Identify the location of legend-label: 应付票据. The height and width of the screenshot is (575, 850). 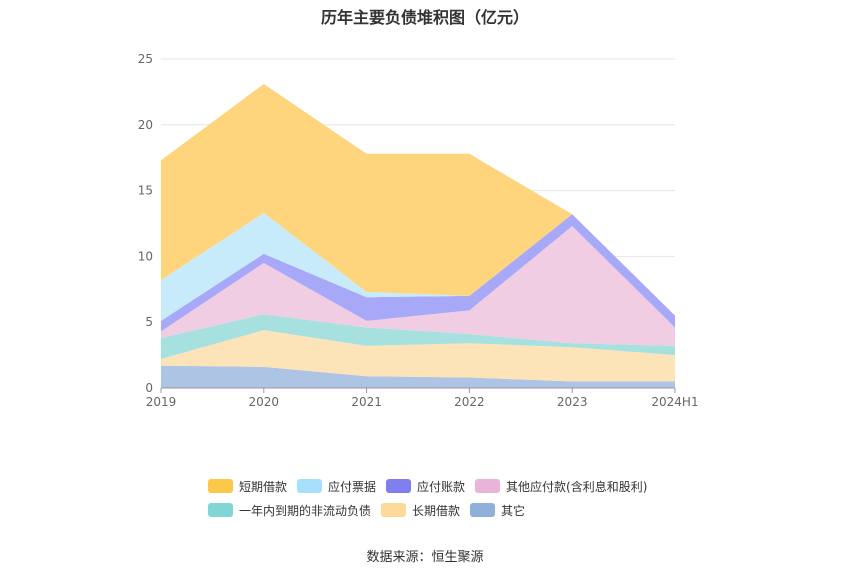
(352, 486).